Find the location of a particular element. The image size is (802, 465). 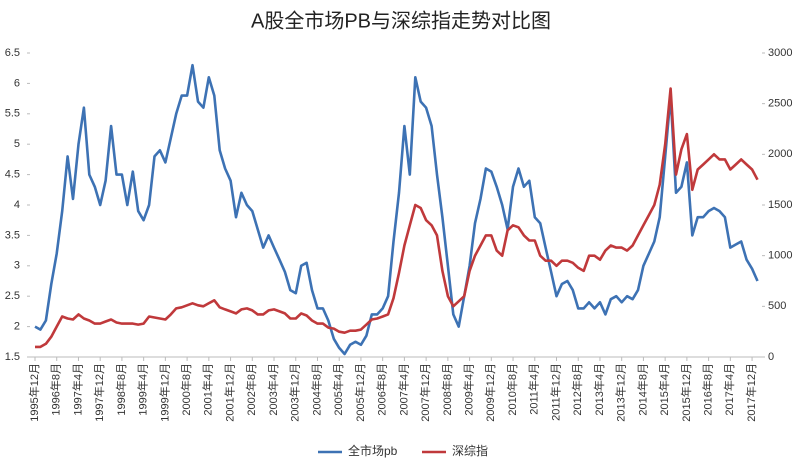

x-tick-label: 1995年12月 is located at coordinates (34, 392).